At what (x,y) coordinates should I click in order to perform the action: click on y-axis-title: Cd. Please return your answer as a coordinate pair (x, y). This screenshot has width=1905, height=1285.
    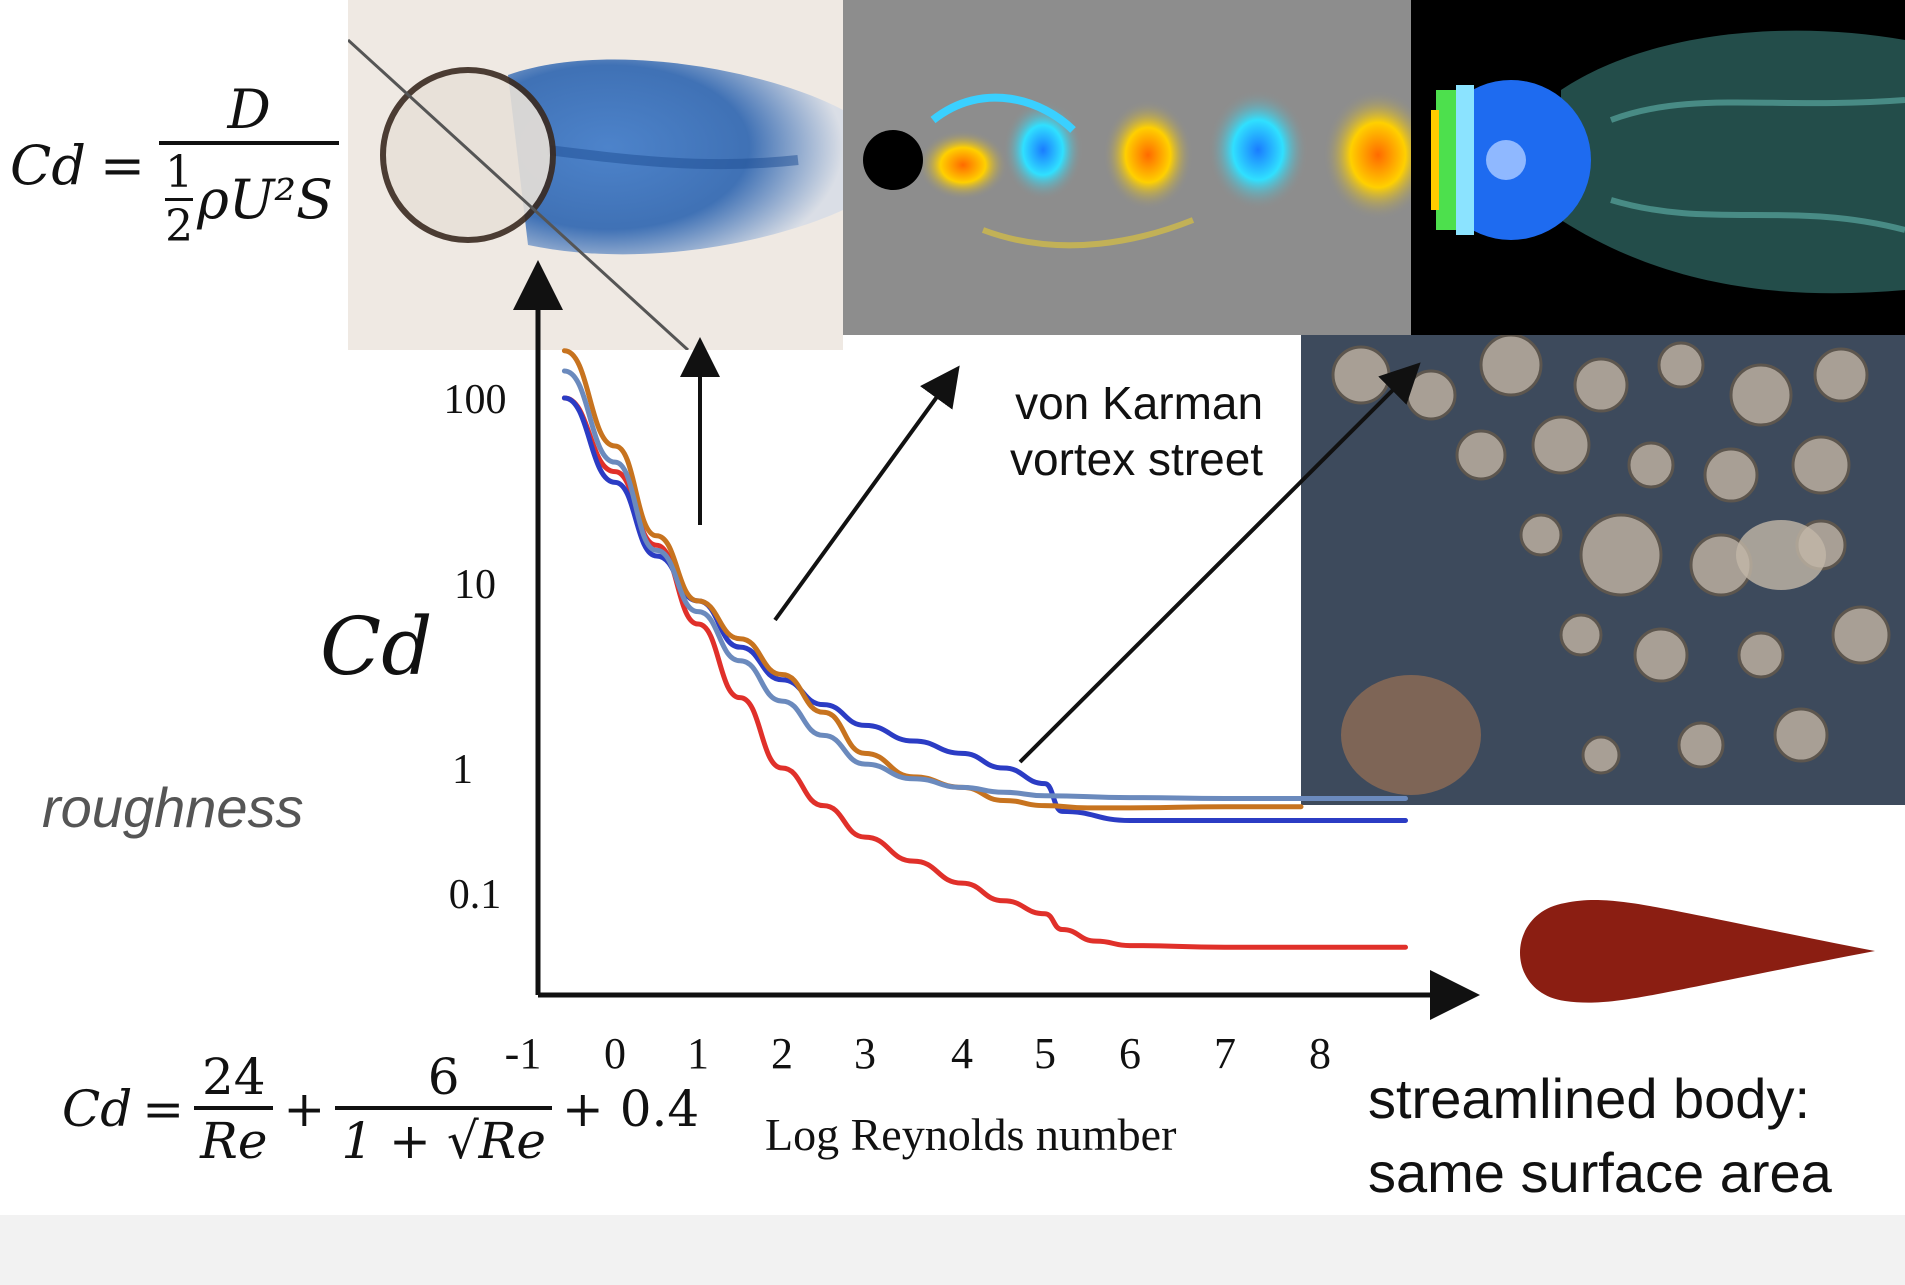
    Looking at the image, I should click on (376, 646).